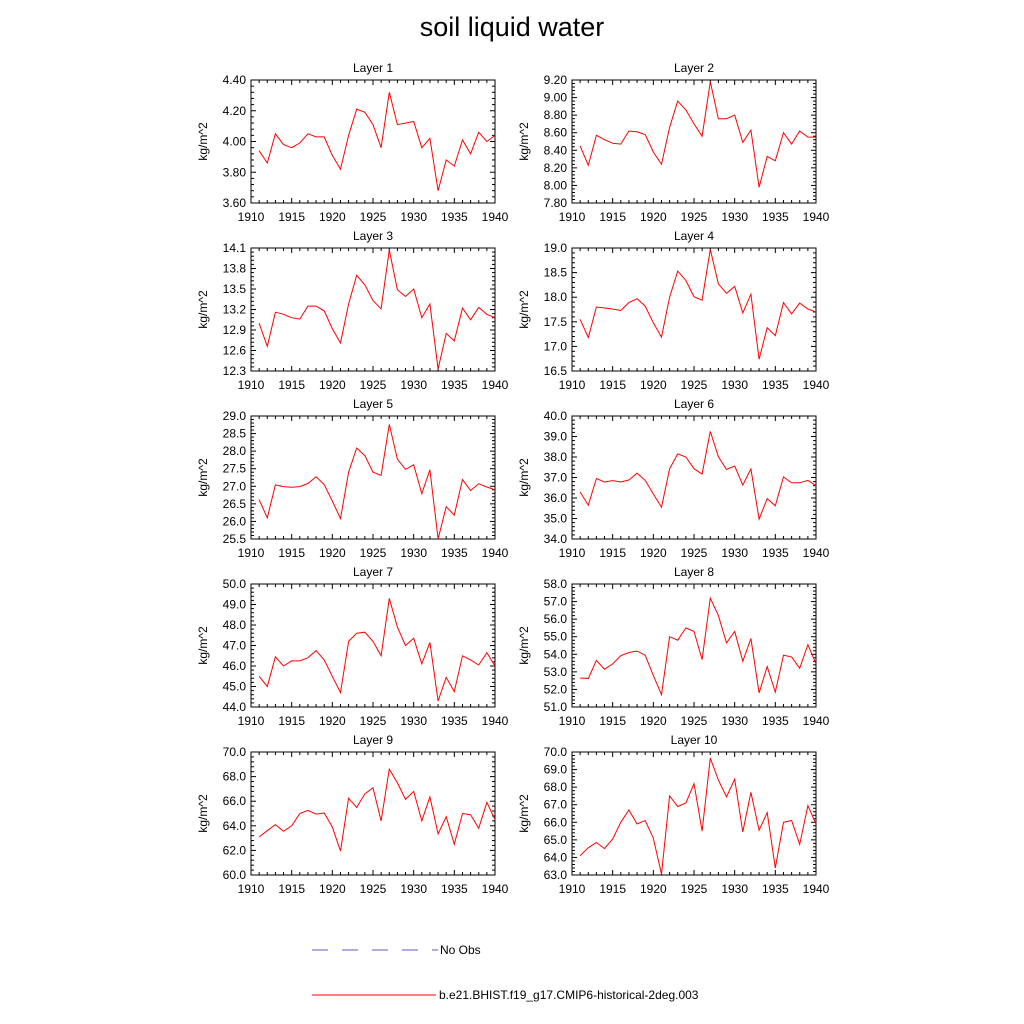 Image resolution: width=1024 pixels, height=1024 pixels. What do you see at coordinates (235, 504) in the screenshot?
I see `y-tick-label: 26.5` at bounding box center [235, 504].